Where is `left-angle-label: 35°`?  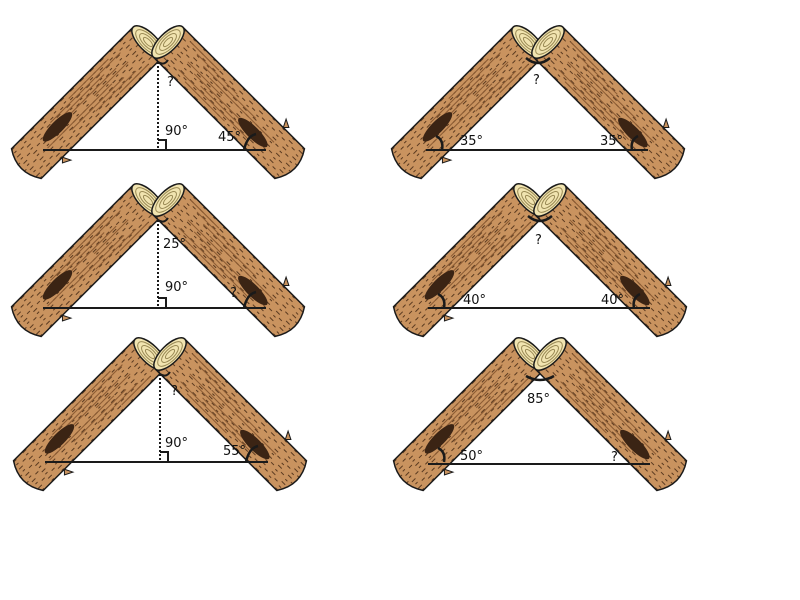 left-angle-label: 35° is located at coordinates (471, 141).